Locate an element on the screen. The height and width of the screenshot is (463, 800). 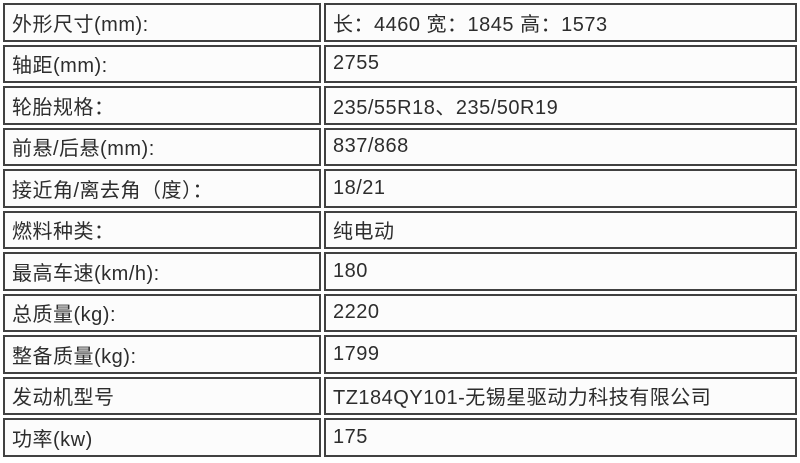
table-row: 外形尺寸(mm): 长：4460 宽：1845 高：1573 is located at coordinates (400, 22).